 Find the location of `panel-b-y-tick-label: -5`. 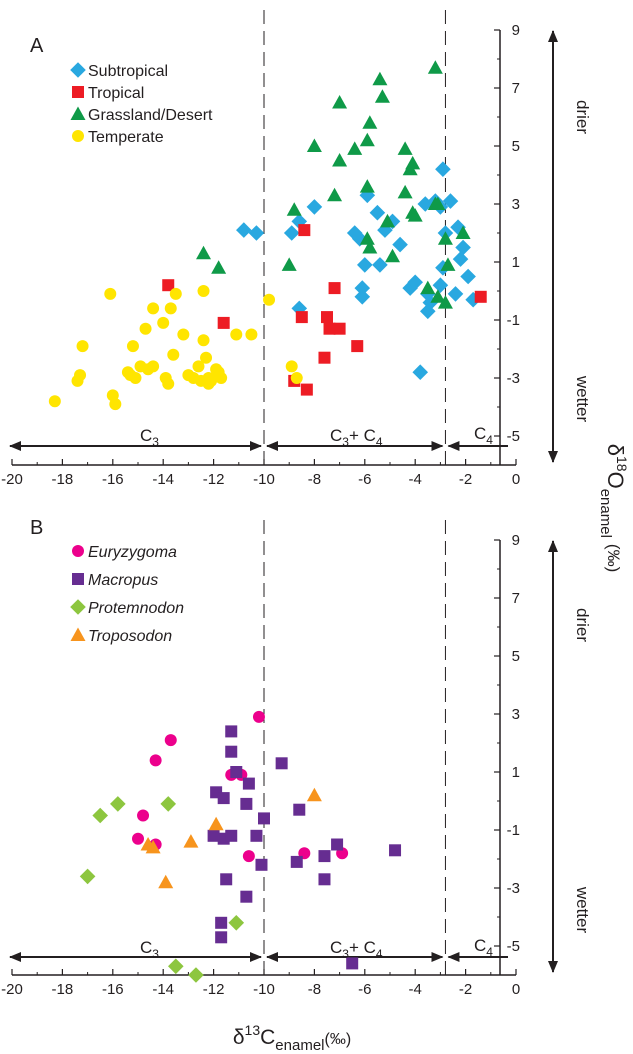

panel-b-y-tick-label: -5 is located at coordinates (513, 946).